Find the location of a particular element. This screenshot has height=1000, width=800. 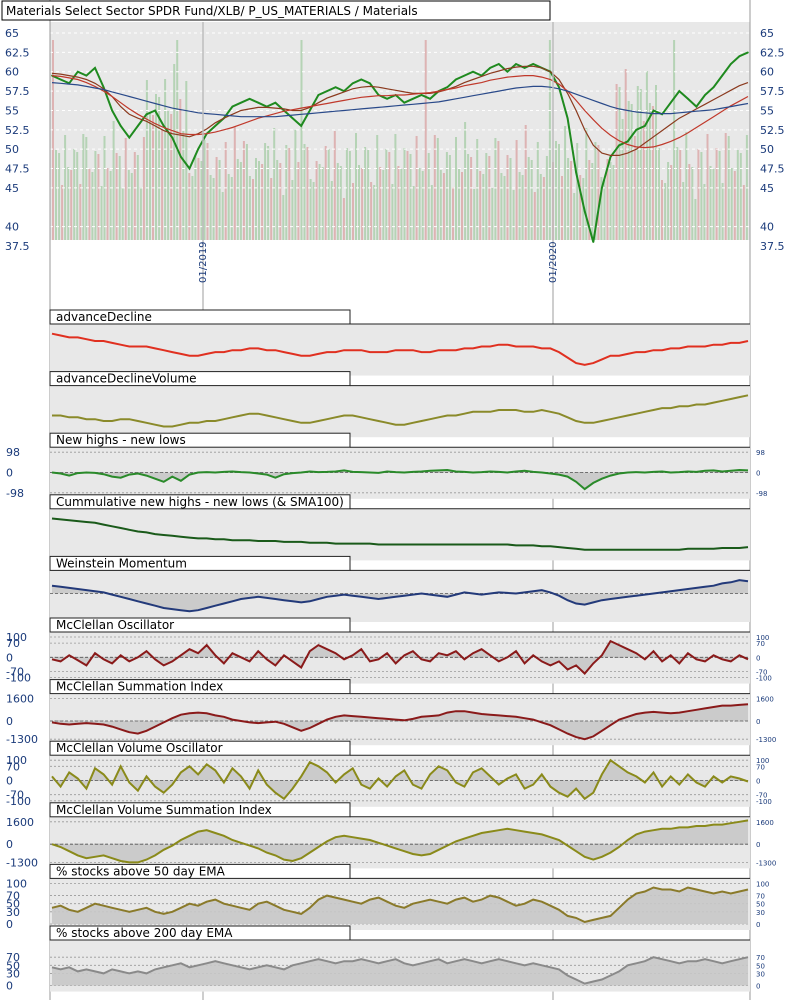

panel-title: advanceDecline is located at coordinates (104, 317).